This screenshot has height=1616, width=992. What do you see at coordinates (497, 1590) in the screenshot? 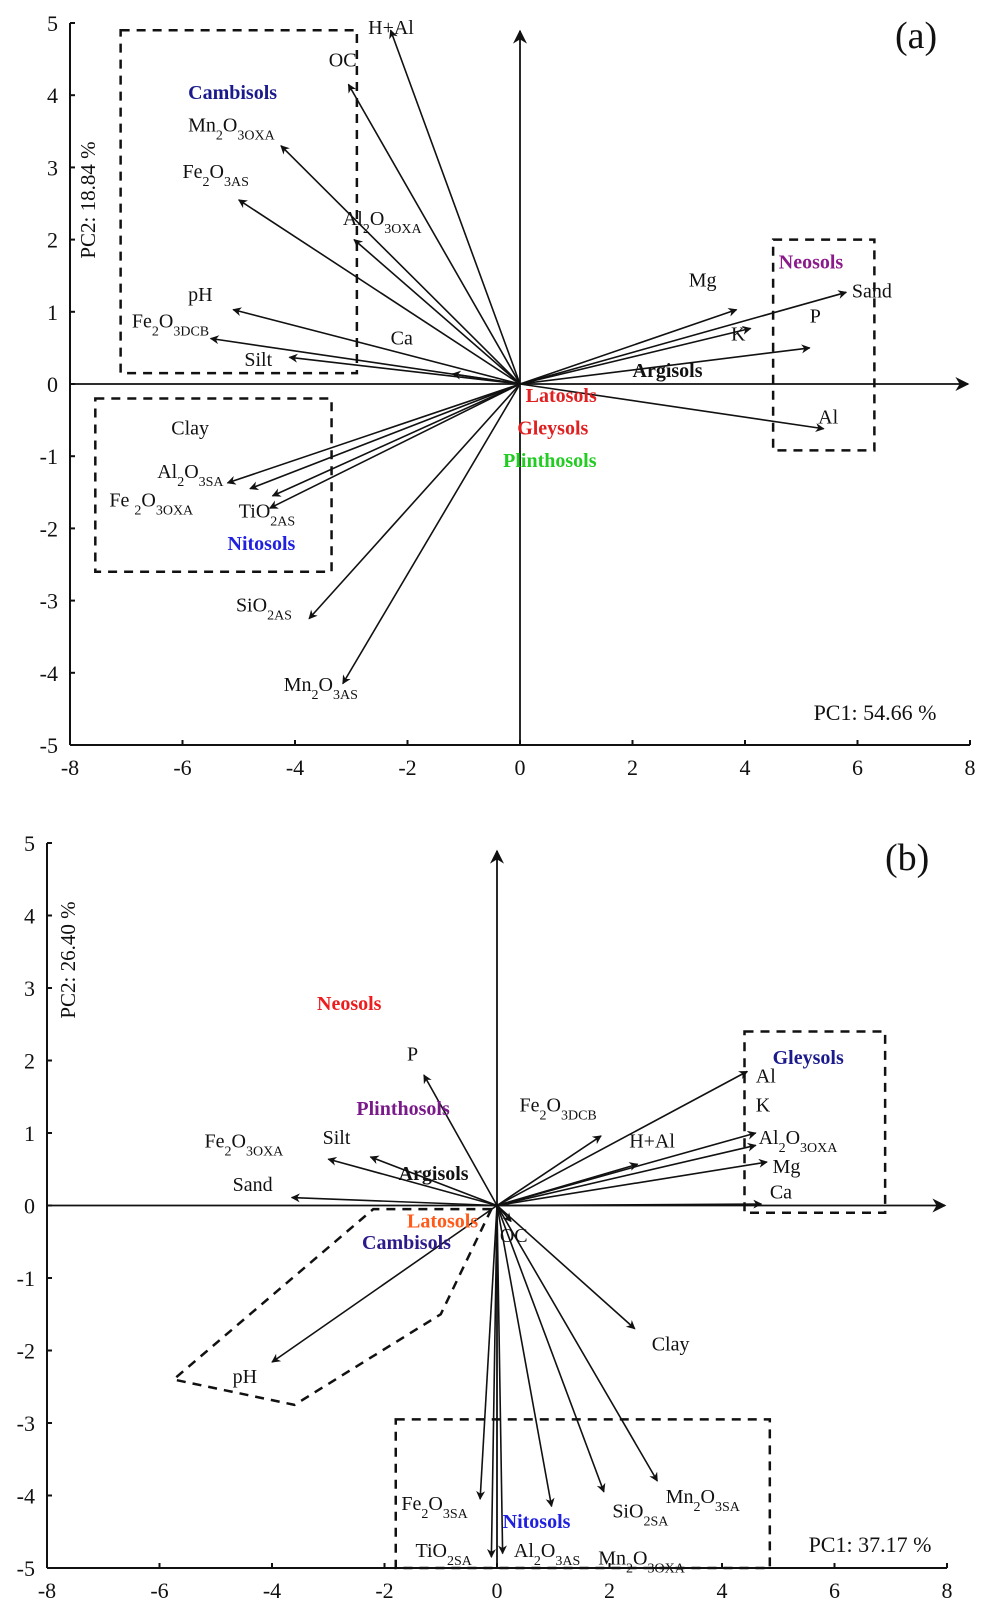
I see `x-tick-label: 0` at bounding box center [497, 1590].